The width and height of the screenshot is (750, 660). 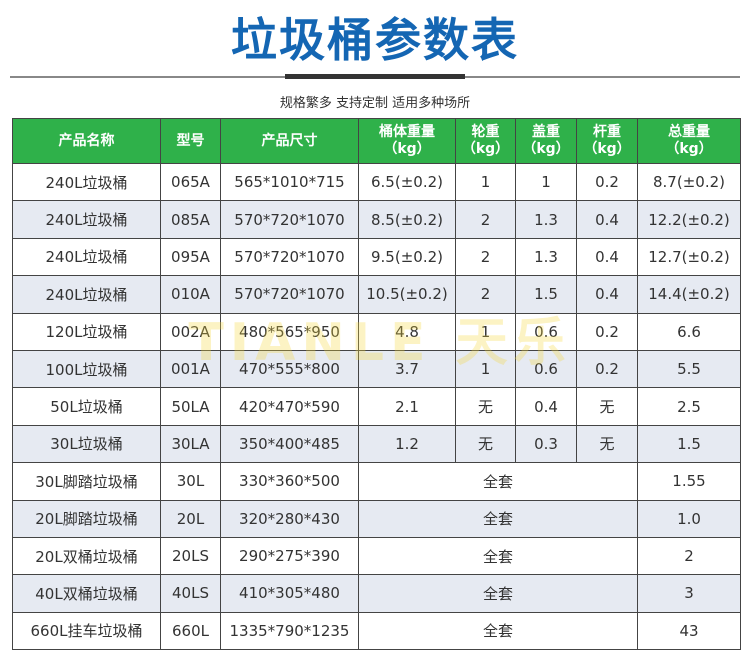 I want to click on table-cell: 30L, so click(x=190, y=481).